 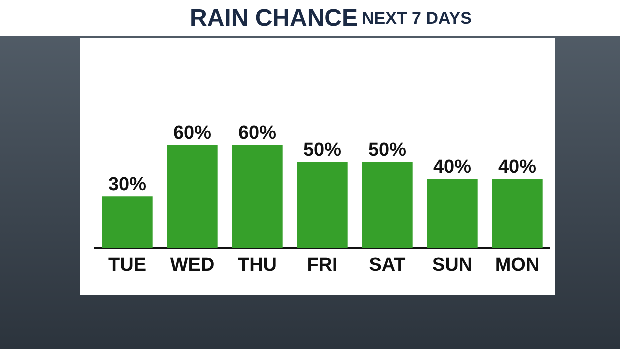 What do you see at coordinates (387, 265) in the screenshot?
I see `x-tick-label: SAT` at bounding box center [387, 265].